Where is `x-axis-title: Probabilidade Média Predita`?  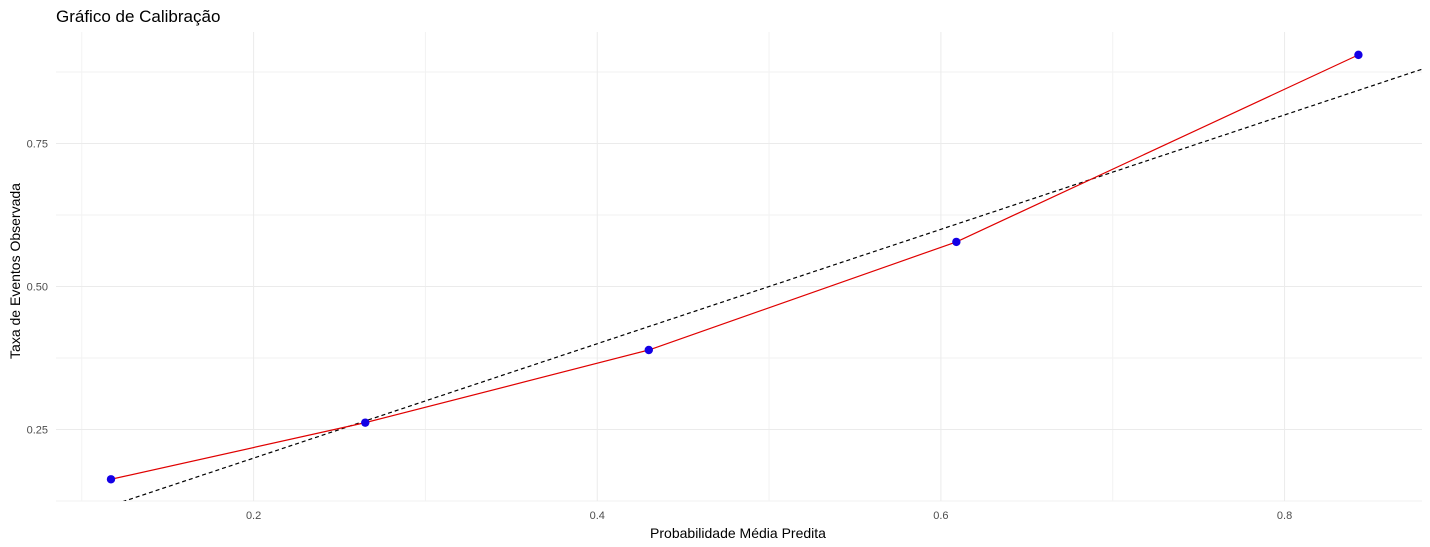
x-axis-title: Probabilidade Média Predita is located at coordinates (738, 533).